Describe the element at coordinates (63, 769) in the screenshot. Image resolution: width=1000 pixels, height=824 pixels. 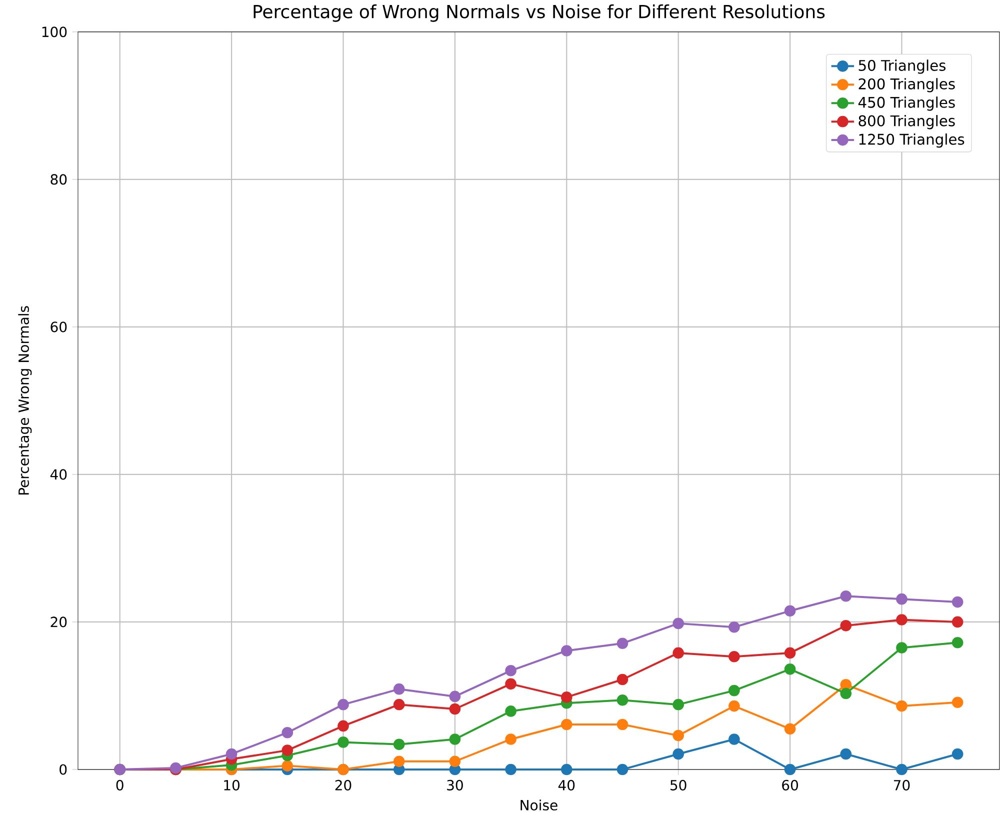
I see `y-tick-label: 0` at that location.